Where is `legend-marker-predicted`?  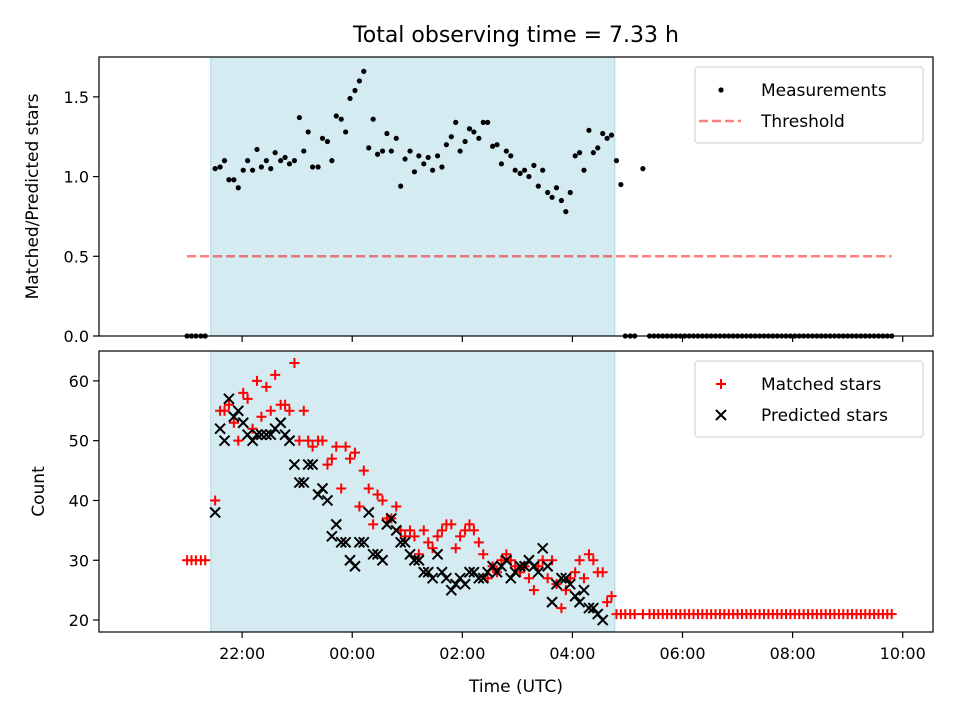 legend-marker-predicted is located at coordinates (721, 415).